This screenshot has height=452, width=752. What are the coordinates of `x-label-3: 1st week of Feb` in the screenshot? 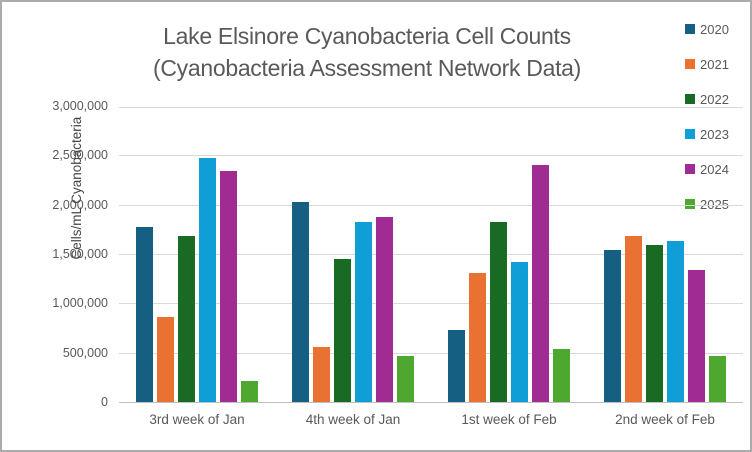 It's located at (509, 419).